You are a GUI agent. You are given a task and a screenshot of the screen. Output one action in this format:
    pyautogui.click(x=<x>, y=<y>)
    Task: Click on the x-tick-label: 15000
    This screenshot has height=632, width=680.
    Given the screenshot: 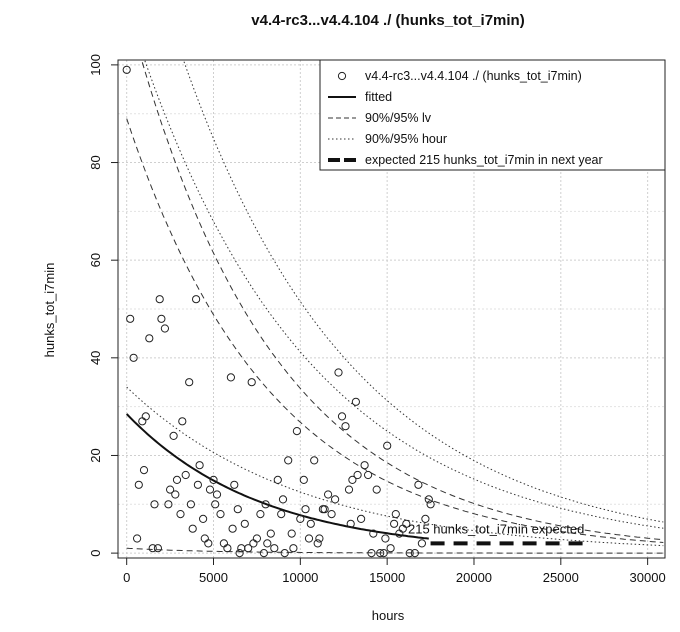 What is the action you would take?
    pyautogui.click(x=387, y=577)
    